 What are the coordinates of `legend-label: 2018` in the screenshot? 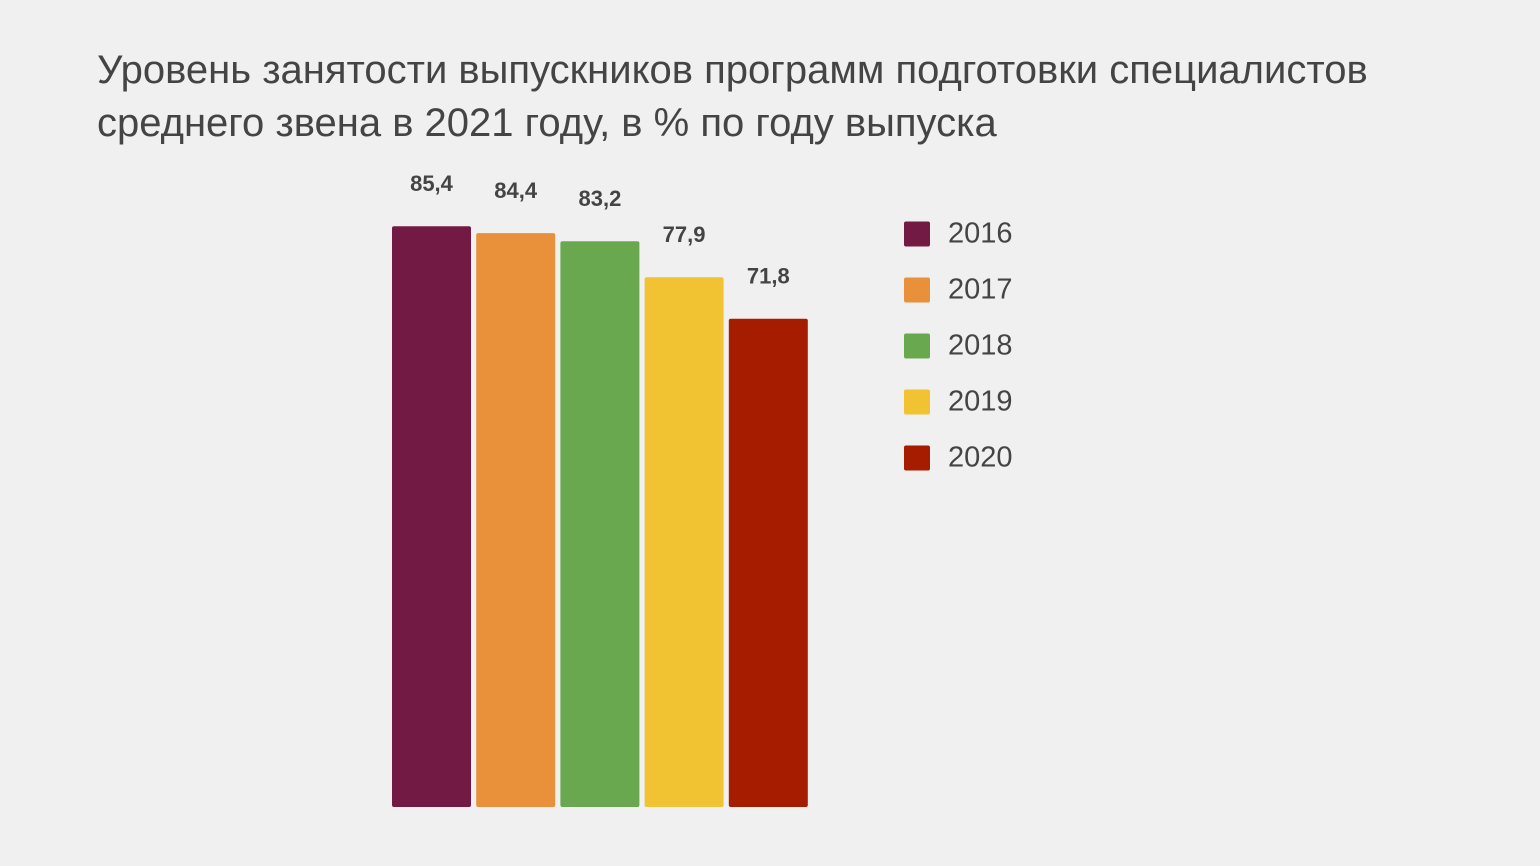 It's located at (980, 346).